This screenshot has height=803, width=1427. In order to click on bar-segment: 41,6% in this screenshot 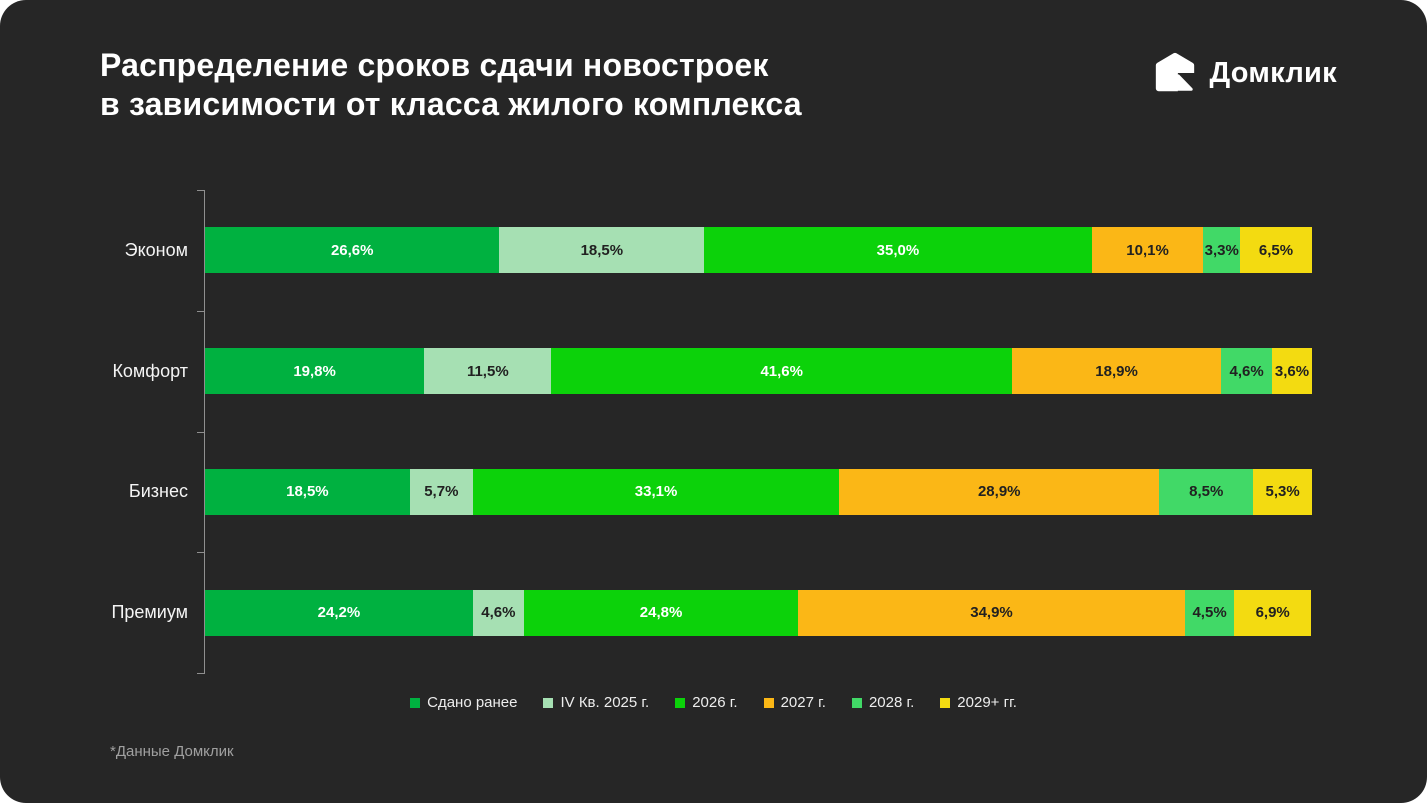, I will do `click(781, 371)`.